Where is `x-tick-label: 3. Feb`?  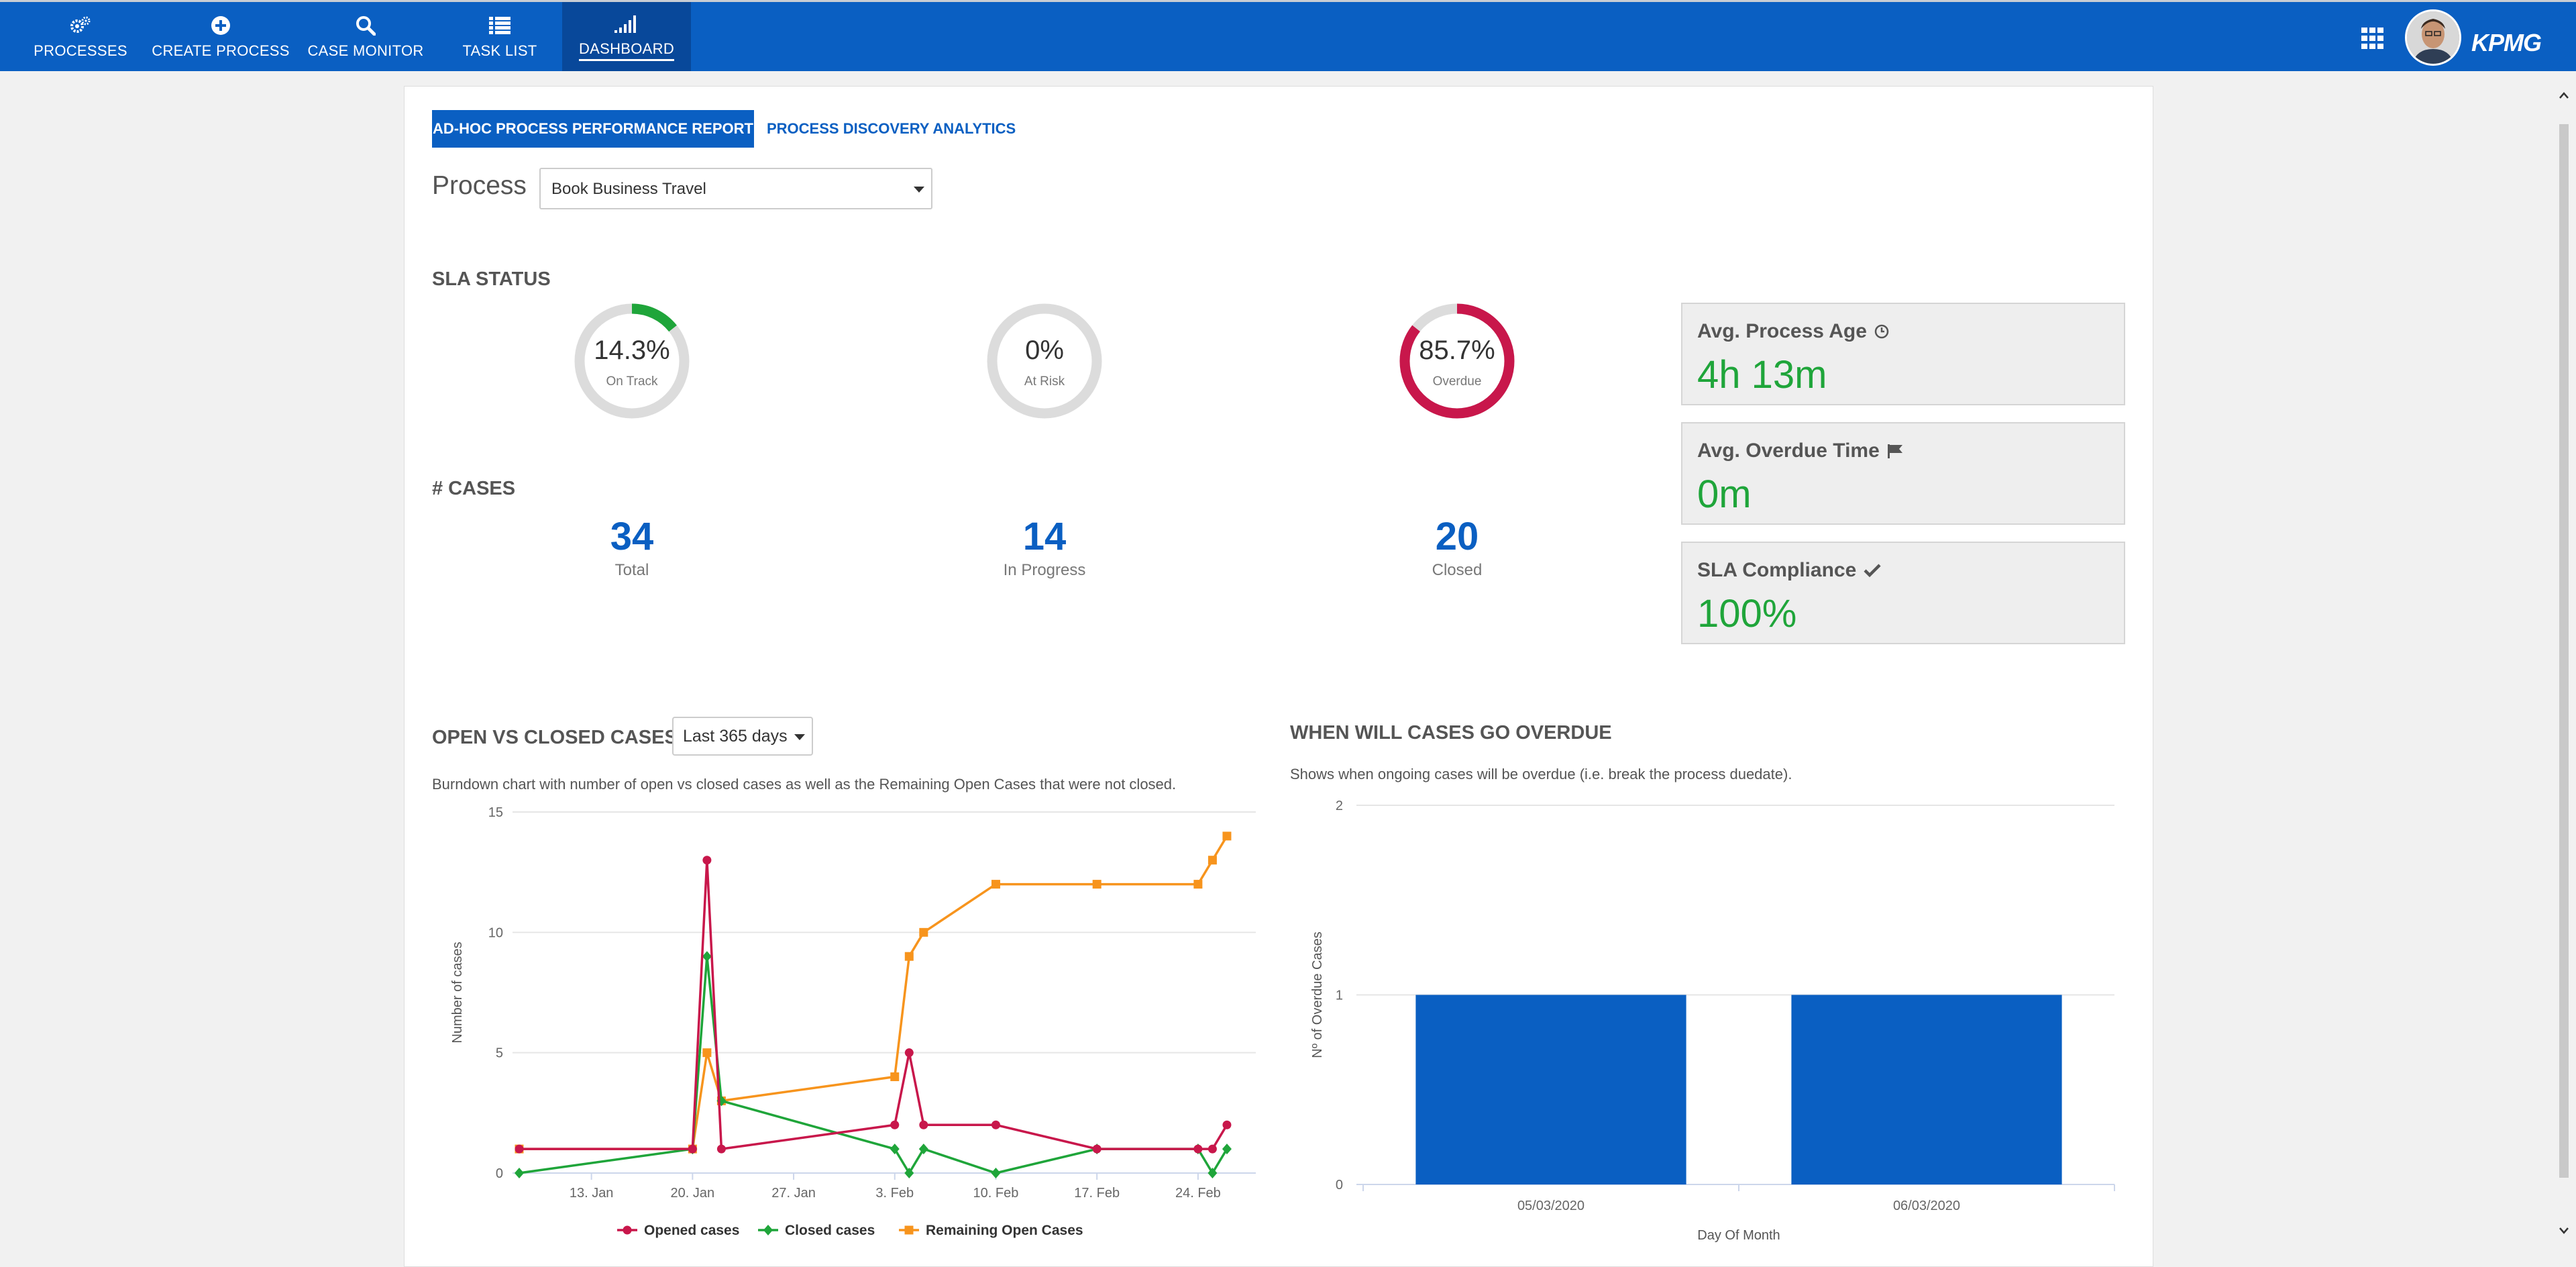
x-tick-label: 3. Feb is located at coordinates (894, 1193).